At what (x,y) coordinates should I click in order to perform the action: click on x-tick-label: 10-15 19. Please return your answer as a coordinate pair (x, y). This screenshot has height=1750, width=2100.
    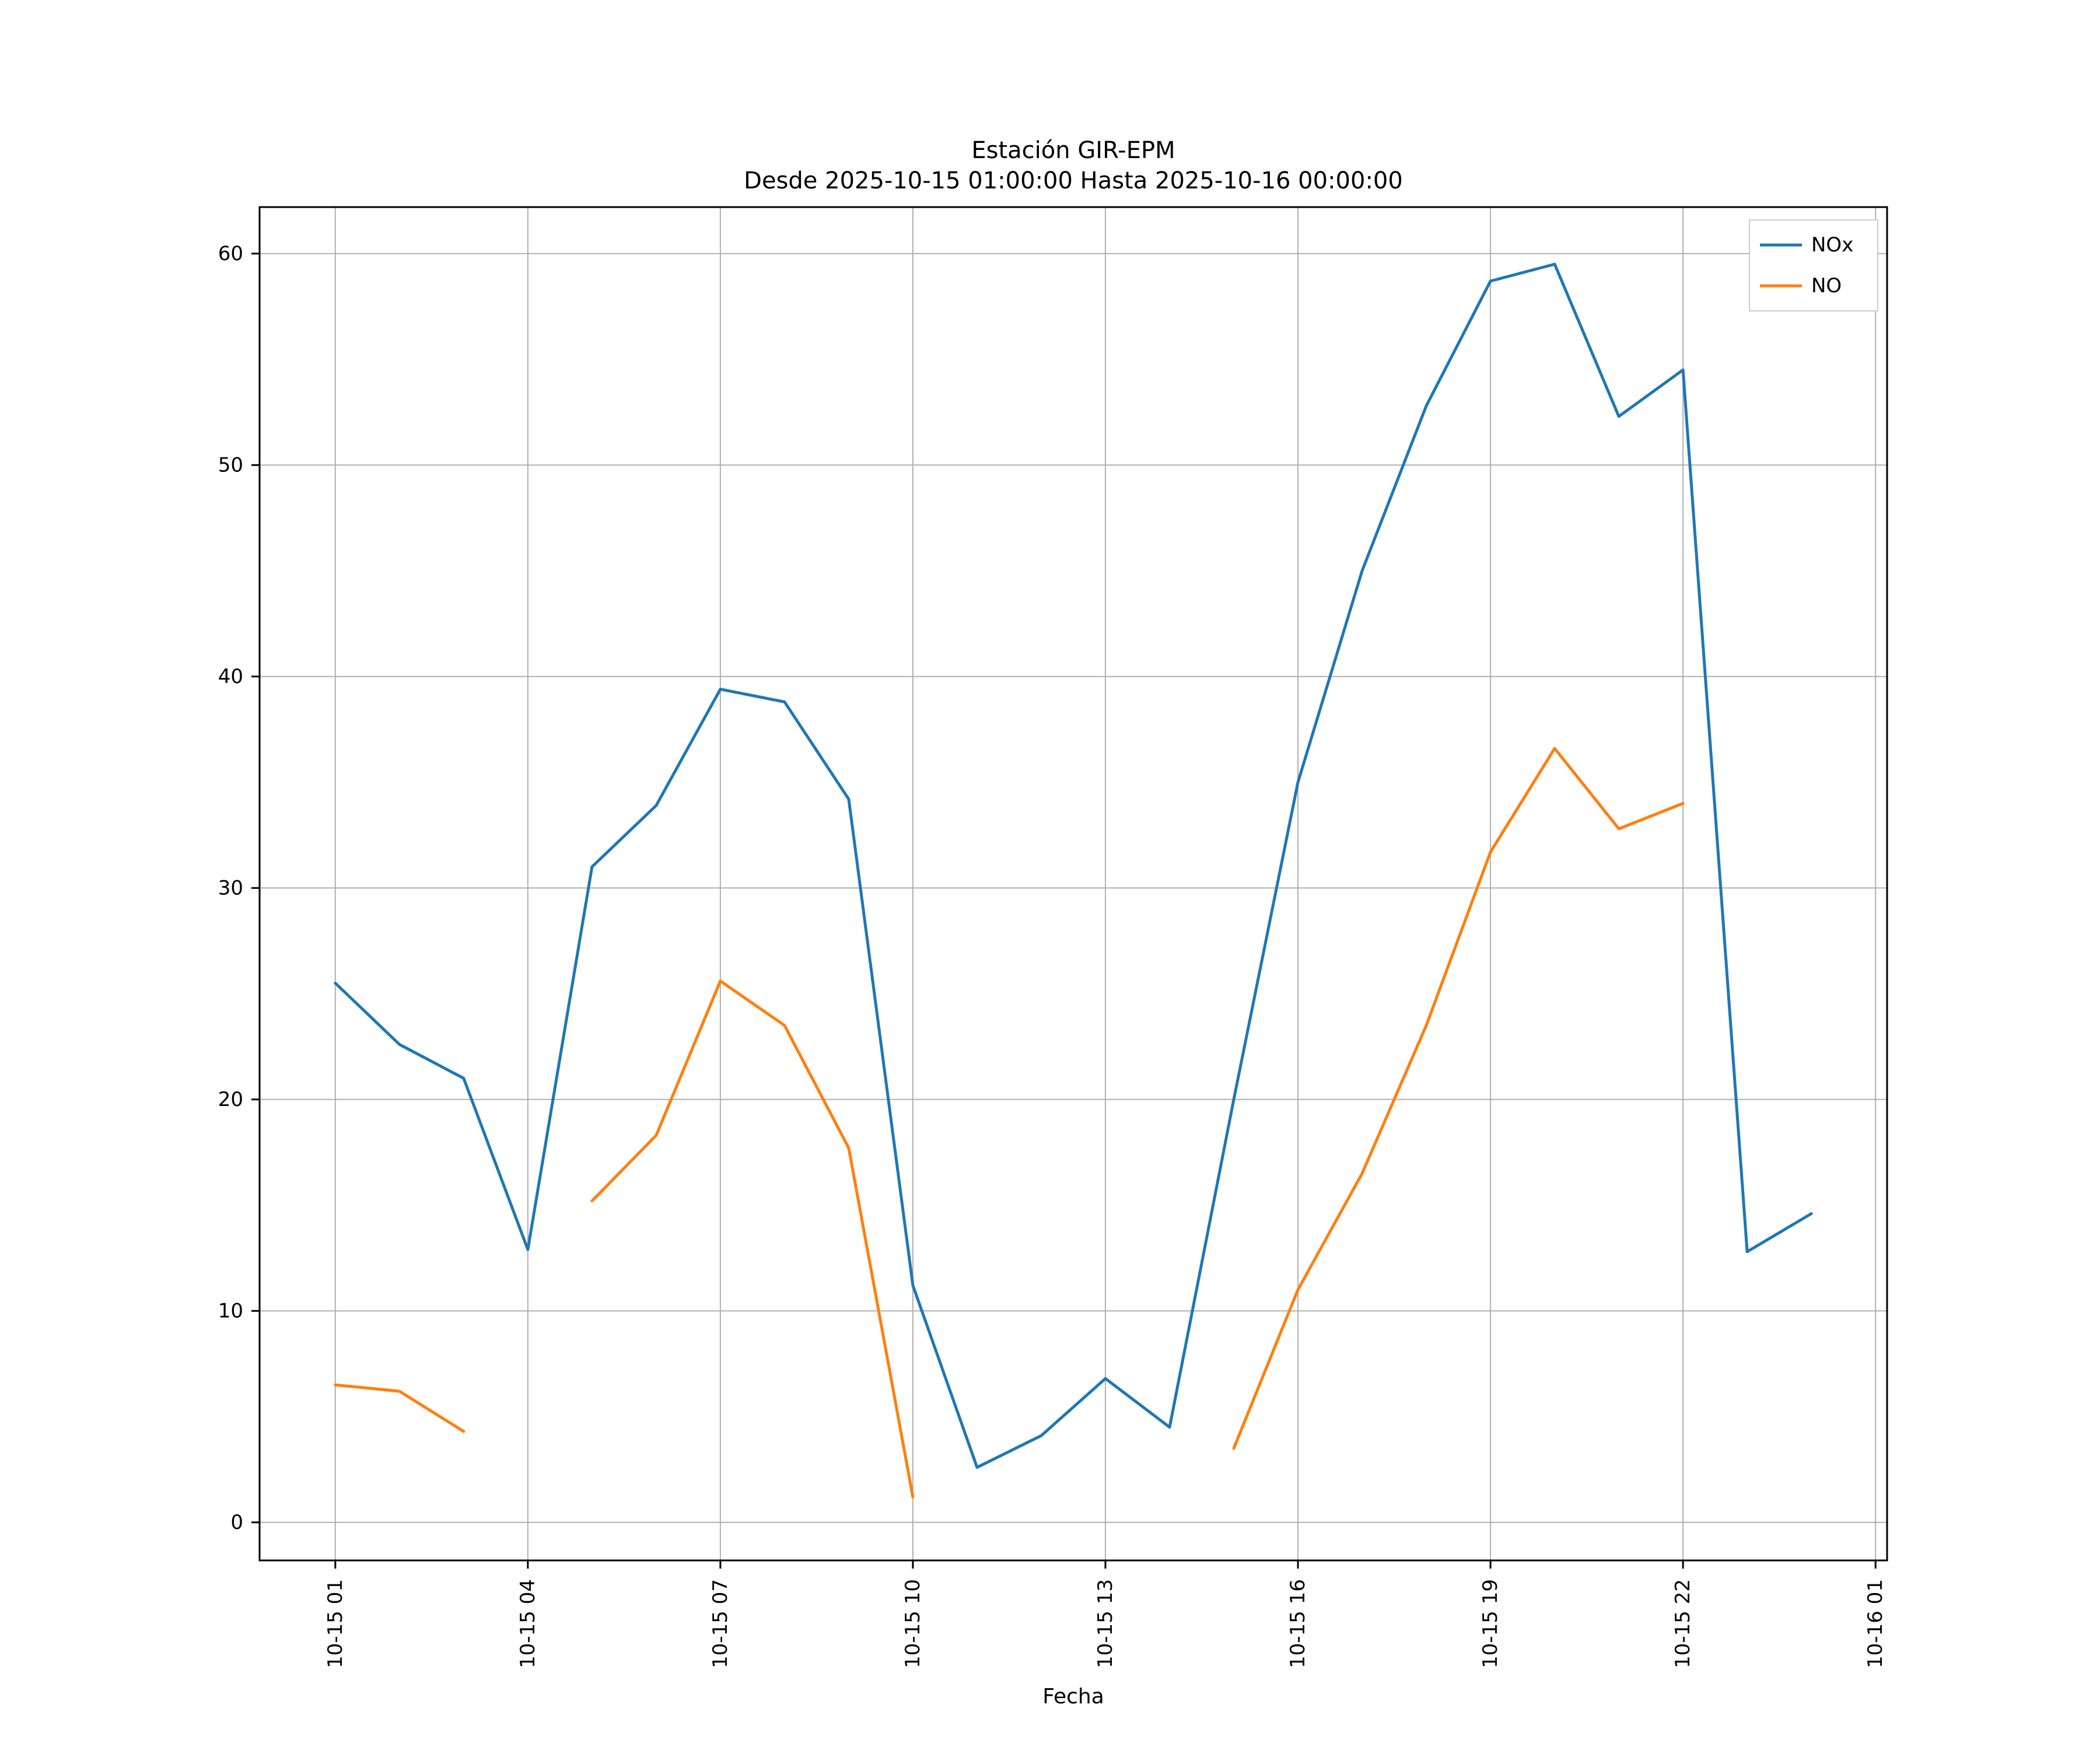
    Looking at the image, I should click on (1490, 1623).